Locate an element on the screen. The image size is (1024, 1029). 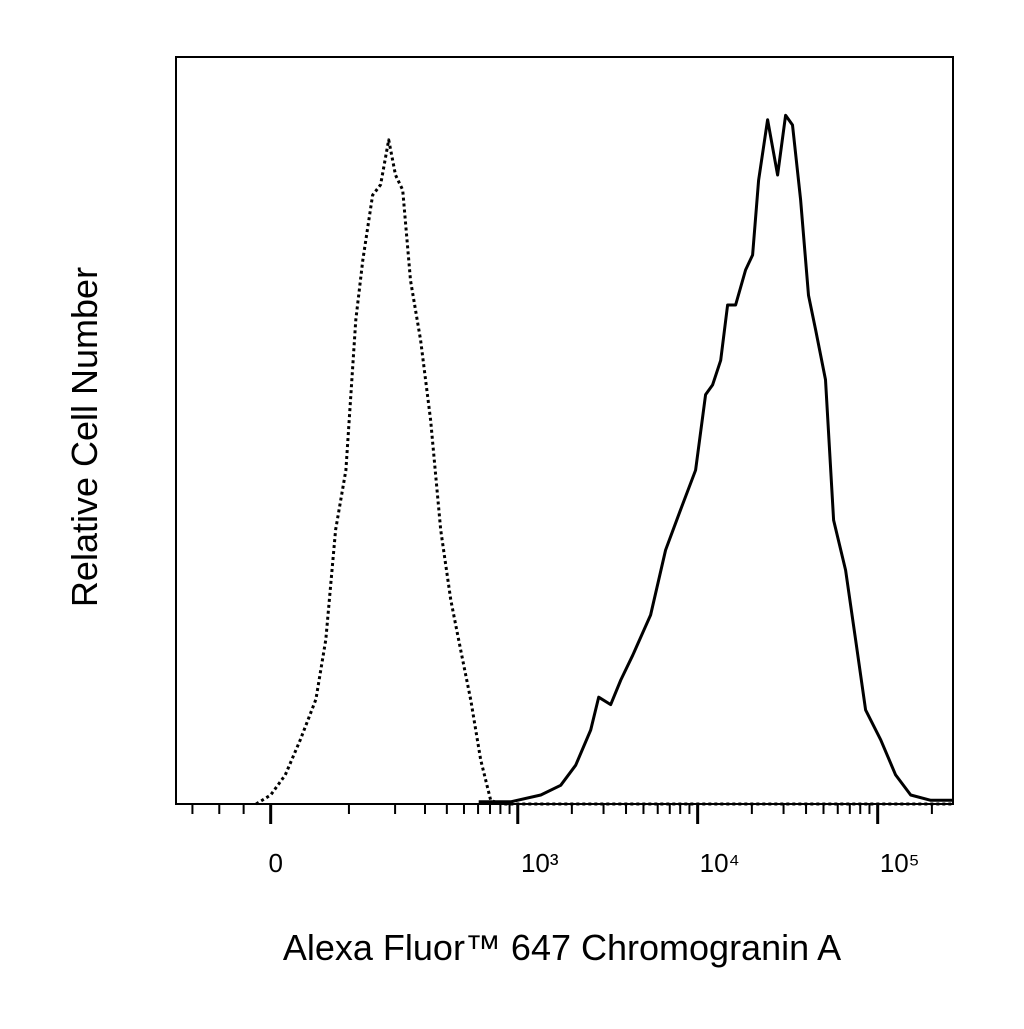
x-tick-label: 10⁵ is located at coordinates (900, 863).